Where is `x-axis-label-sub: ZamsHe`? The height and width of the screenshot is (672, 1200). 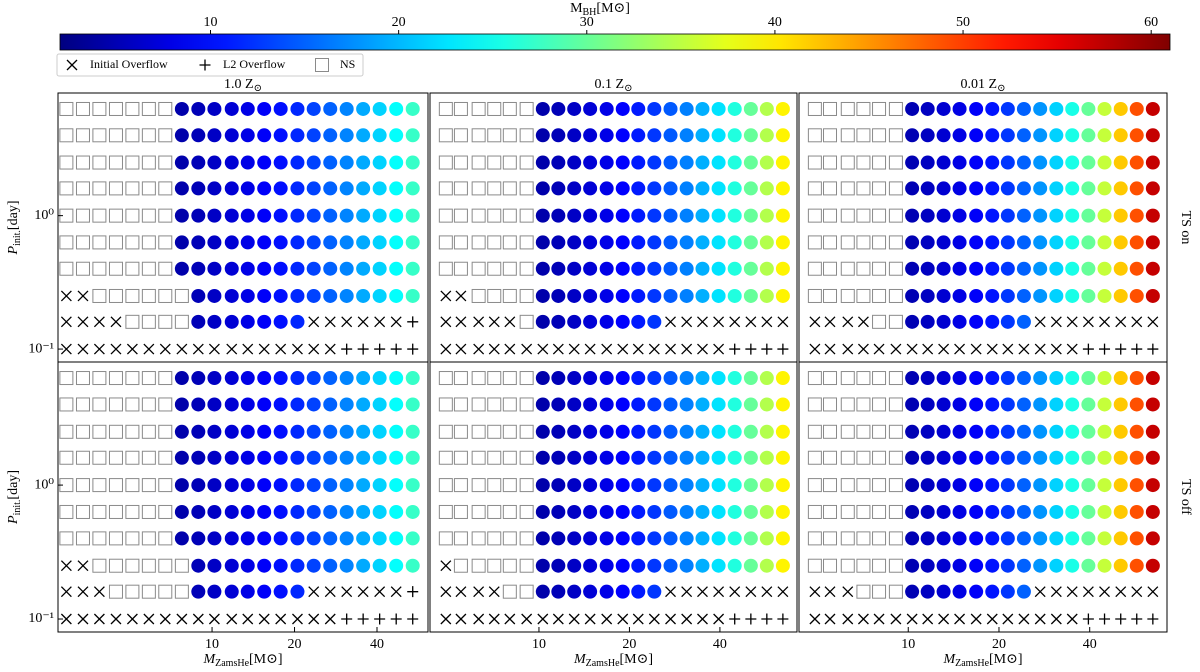
x-axis-label-sub: ZamsHe is located at coordinates (603, 663).